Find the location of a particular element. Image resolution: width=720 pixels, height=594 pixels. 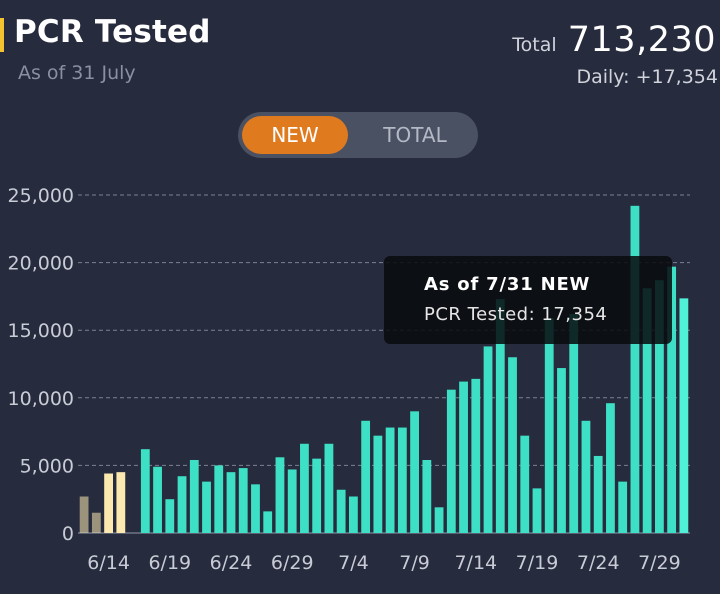

y-tick-label: 20,000 is located at coordinates (41, 264).